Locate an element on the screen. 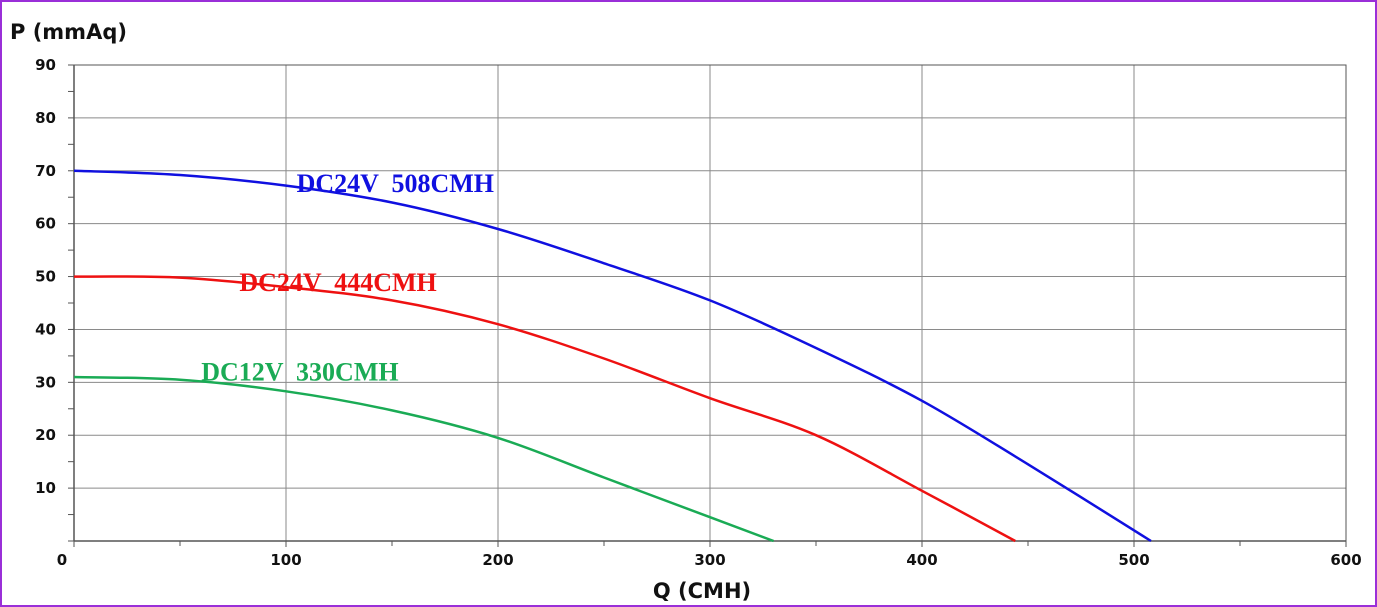  series-labels: DC24V 508CMH DC24V 444CMH DC12V 330CMH is located at coordinates (347, 278).